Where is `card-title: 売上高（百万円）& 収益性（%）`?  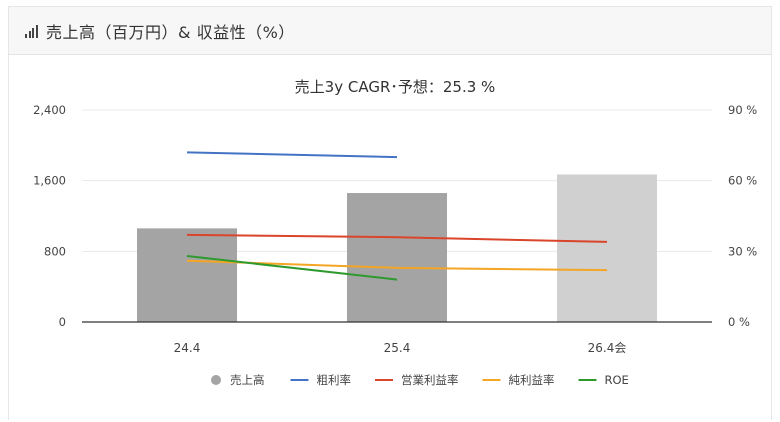
card-title: 売上高（百万円）& 収益性（%） is located at coordinates (170, 32).